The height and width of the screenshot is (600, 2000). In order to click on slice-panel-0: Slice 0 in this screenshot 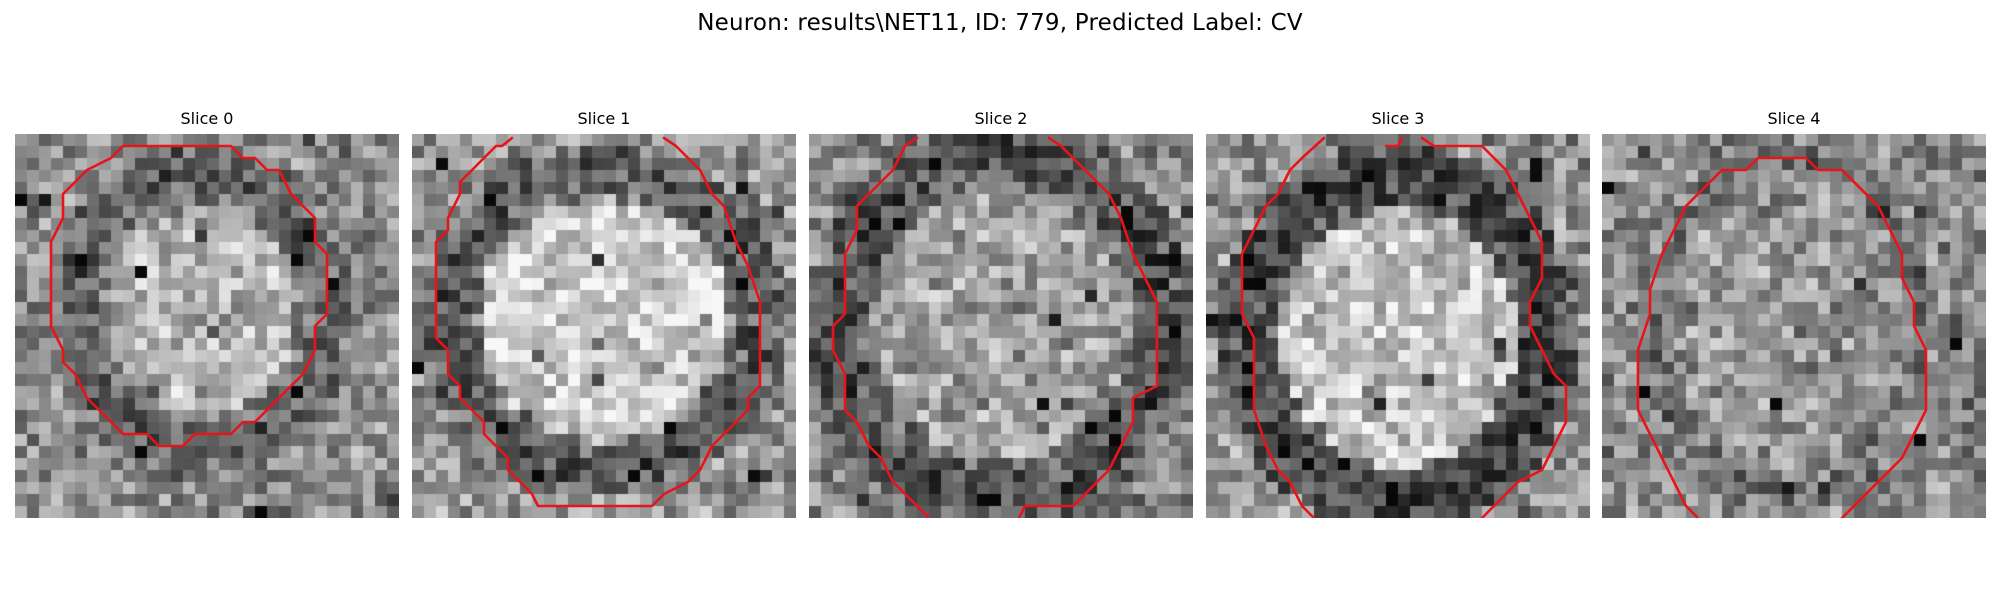, I will do `click(207, 313)`.